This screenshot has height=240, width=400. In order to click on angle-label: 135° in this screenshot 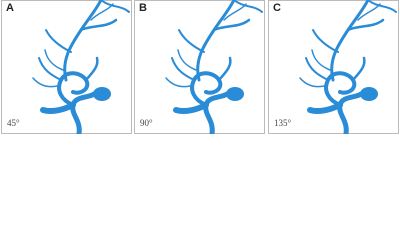, I will do `click(283, 123)`.